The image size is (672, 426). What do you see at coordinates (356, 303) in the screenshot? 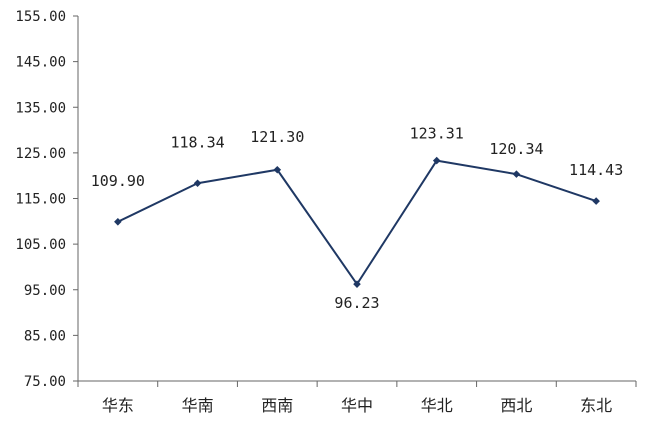
I see `data-label: 96.23` at bounding box center [356, 303].